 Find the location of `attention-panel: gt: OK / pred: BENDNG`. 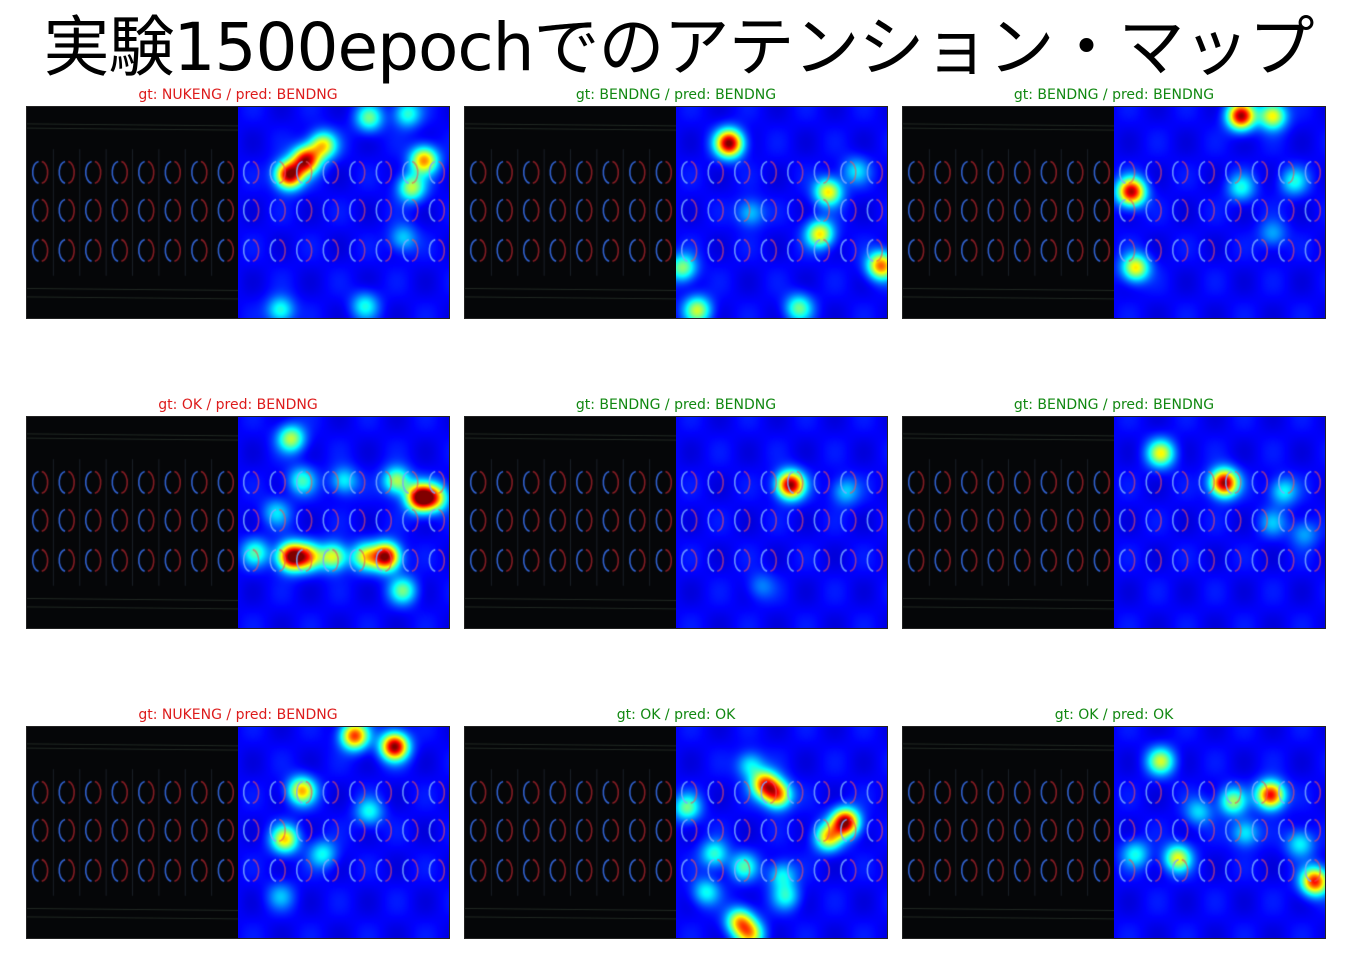

attention-panel: gt: OK / pred: BENDNG is located at coordinates (238, 512).